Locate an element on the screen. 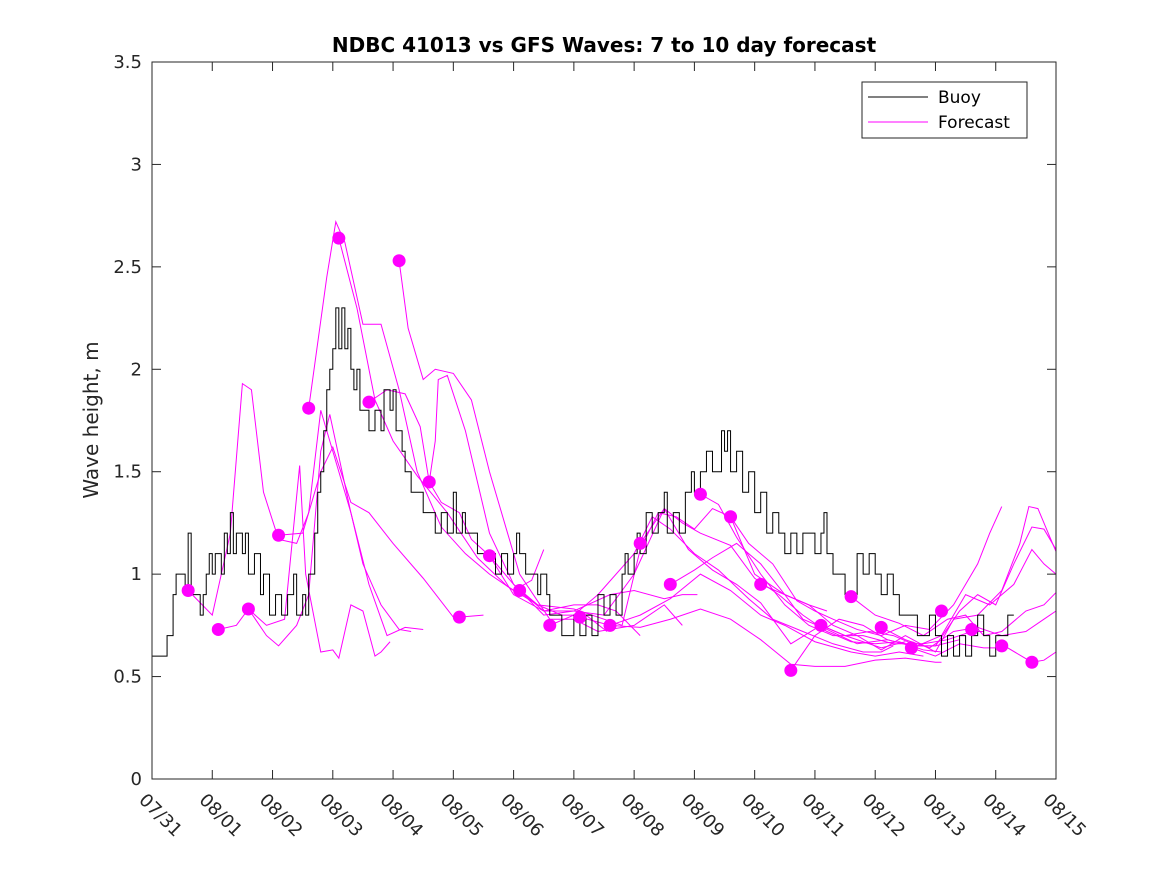 This screenshot has height=875, width=1167. legend-buoy-label: Buoy is located at coordinates (959, 98).